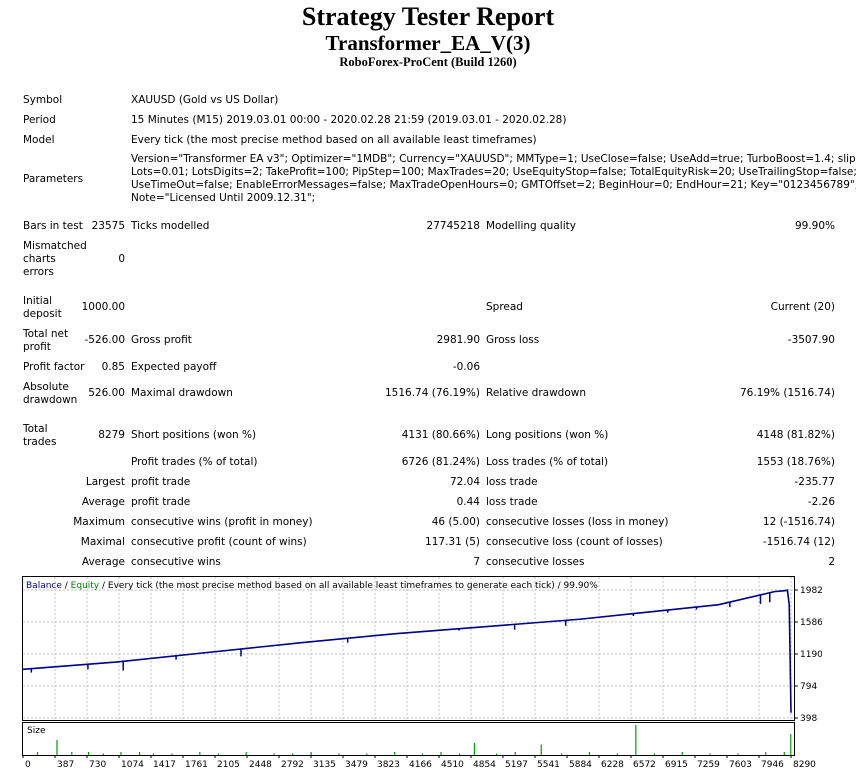 This screenshot has width=856, height=769. Describe the element at coordinates (132, 764) in the screenshot. I see `x-tick-label: 1074` at that location.